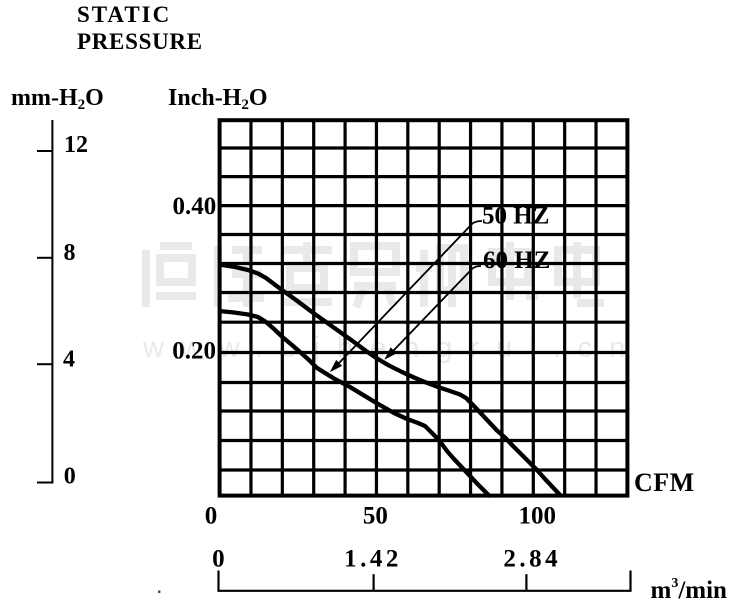 Image resolution: width=750 pixels, height=607 pixels. What do you see at coordinates (689, 590) in the screenshot?
I see `svg-text: m3/min` at bounding box center [689, 590].